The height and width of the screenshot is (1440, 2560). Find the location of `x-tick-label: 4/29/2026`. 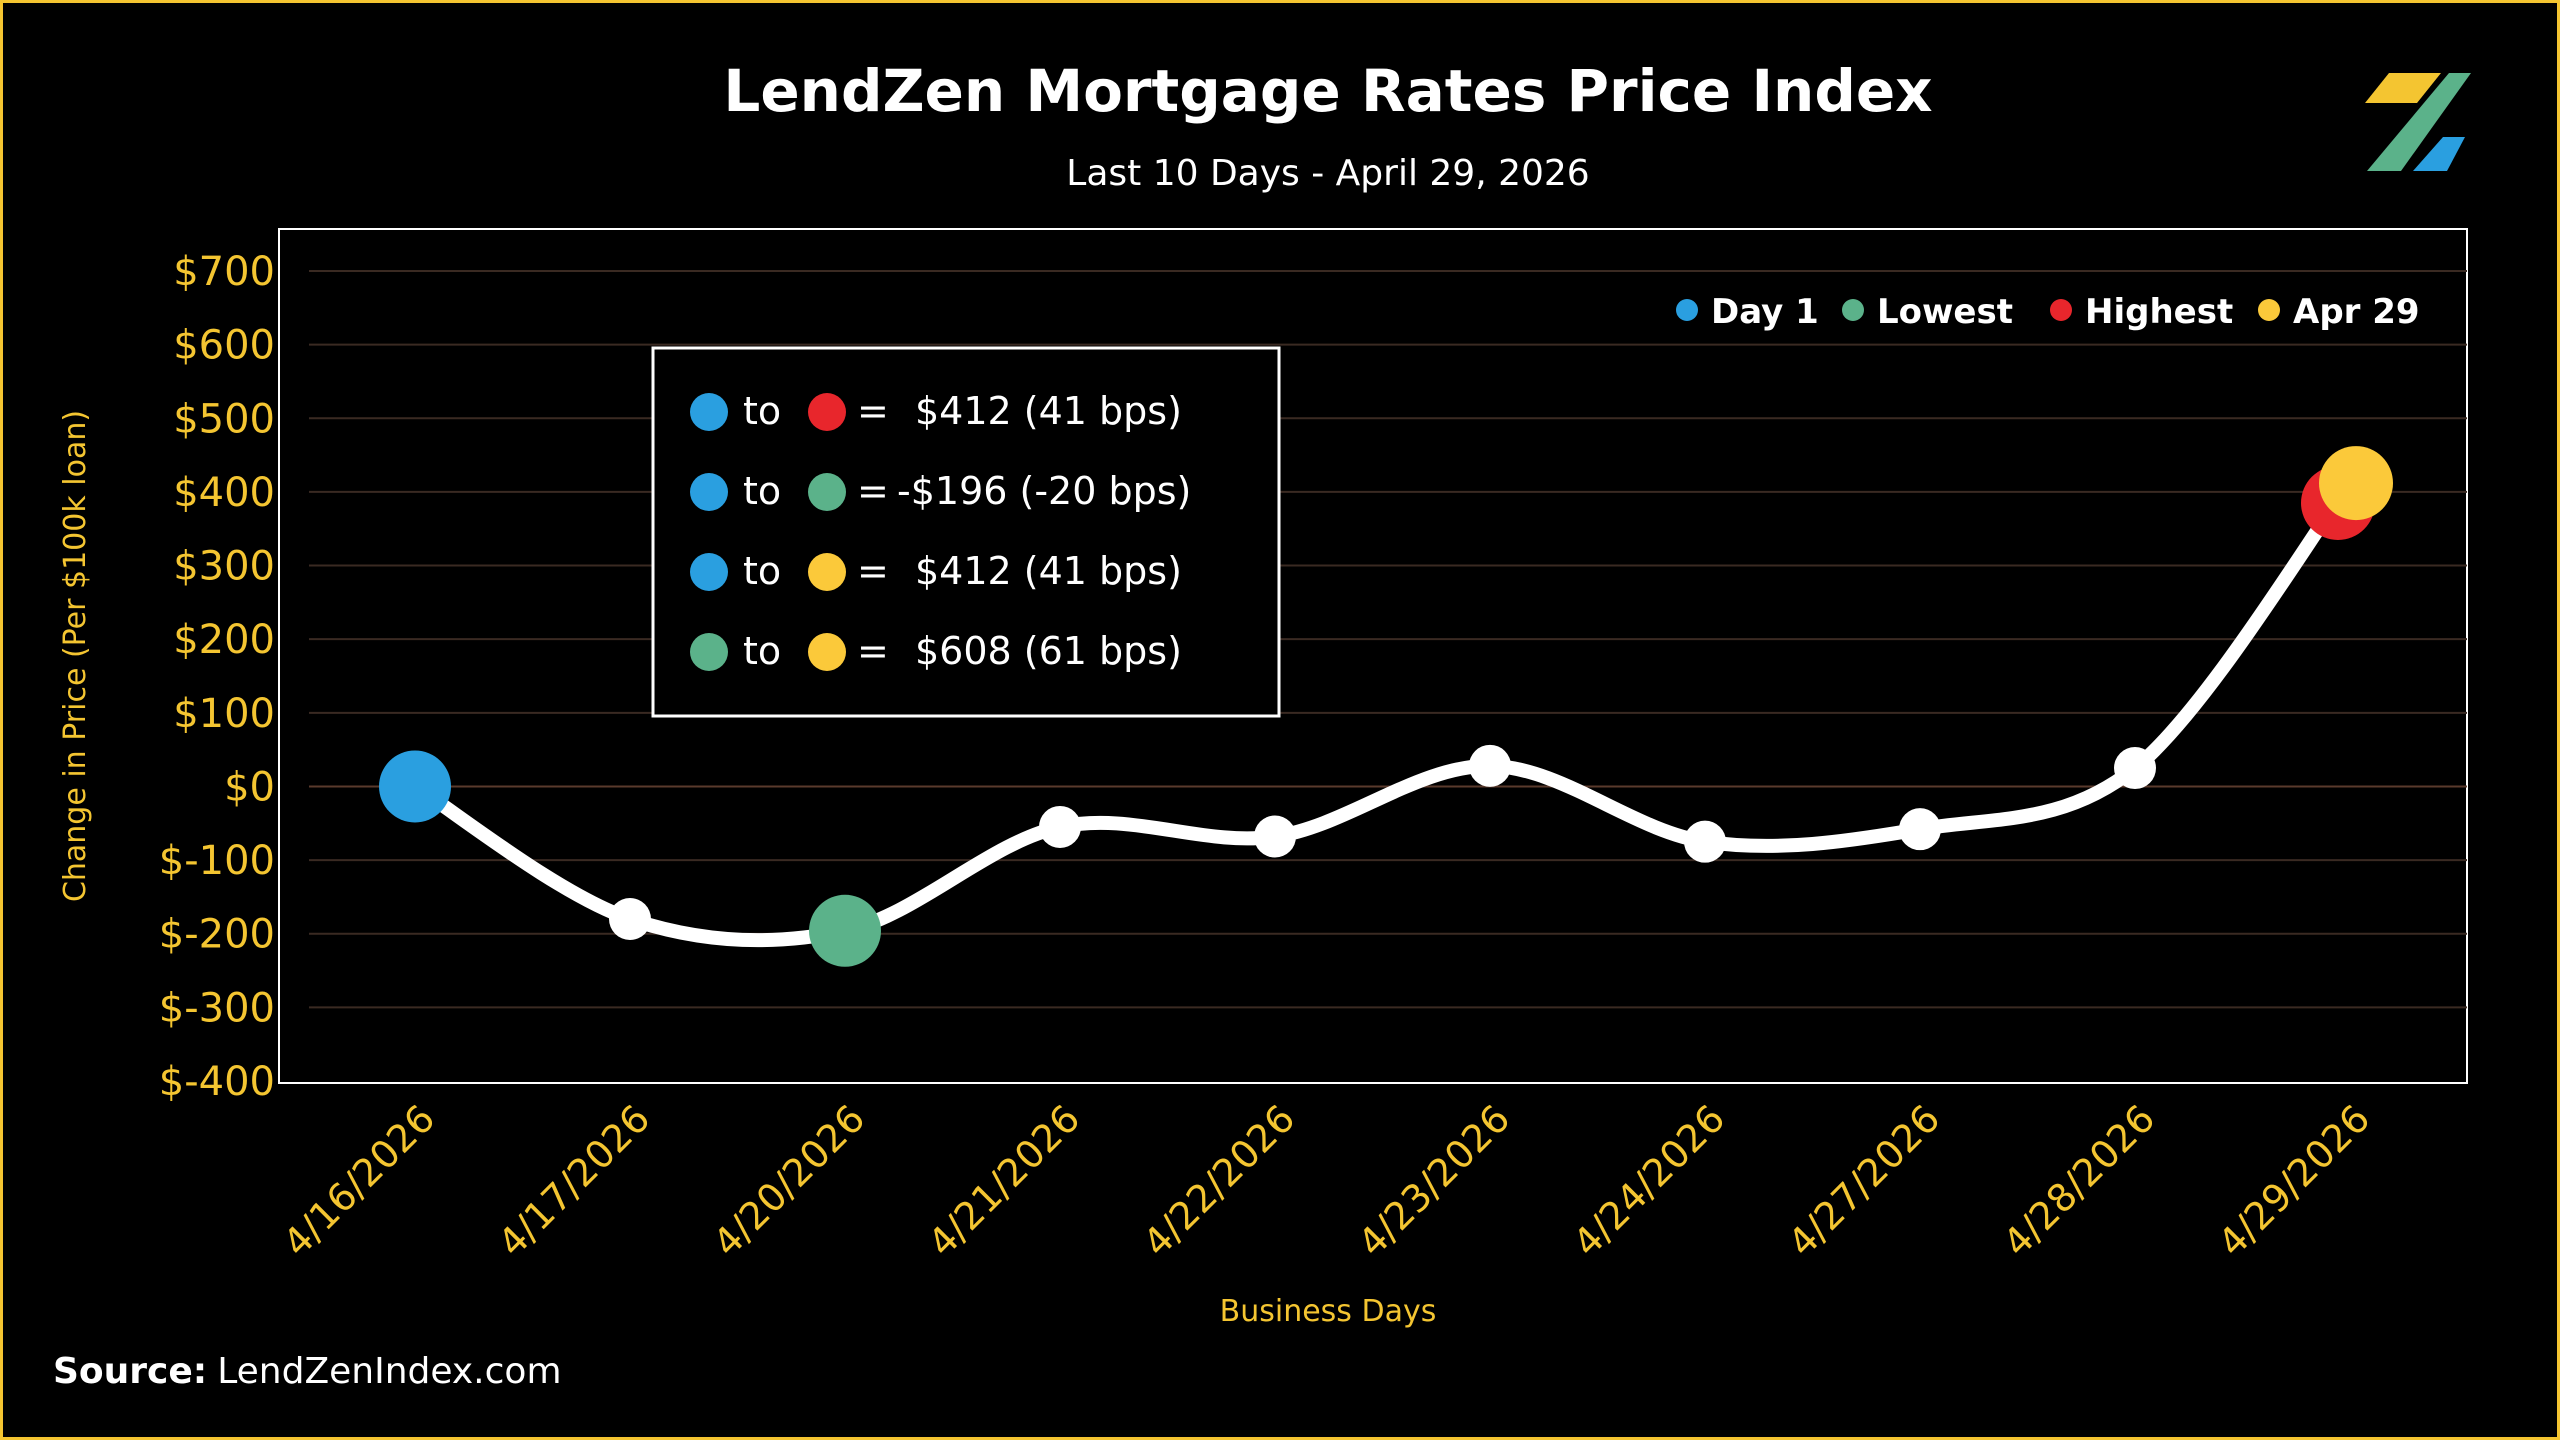

x-tick-label: 4/29/2026 is located at coordinates (2293, 1180).